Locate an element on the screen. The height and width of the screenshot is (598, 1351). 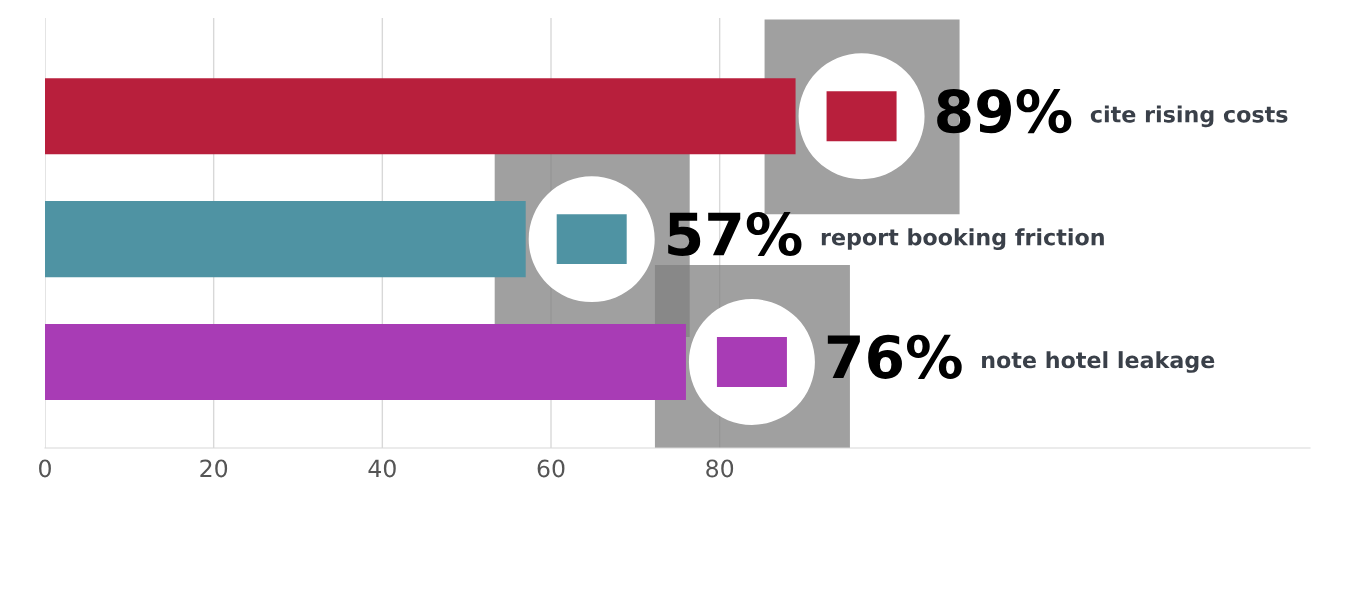
x-tick-label: 20 is located at coordinates (214, 468).